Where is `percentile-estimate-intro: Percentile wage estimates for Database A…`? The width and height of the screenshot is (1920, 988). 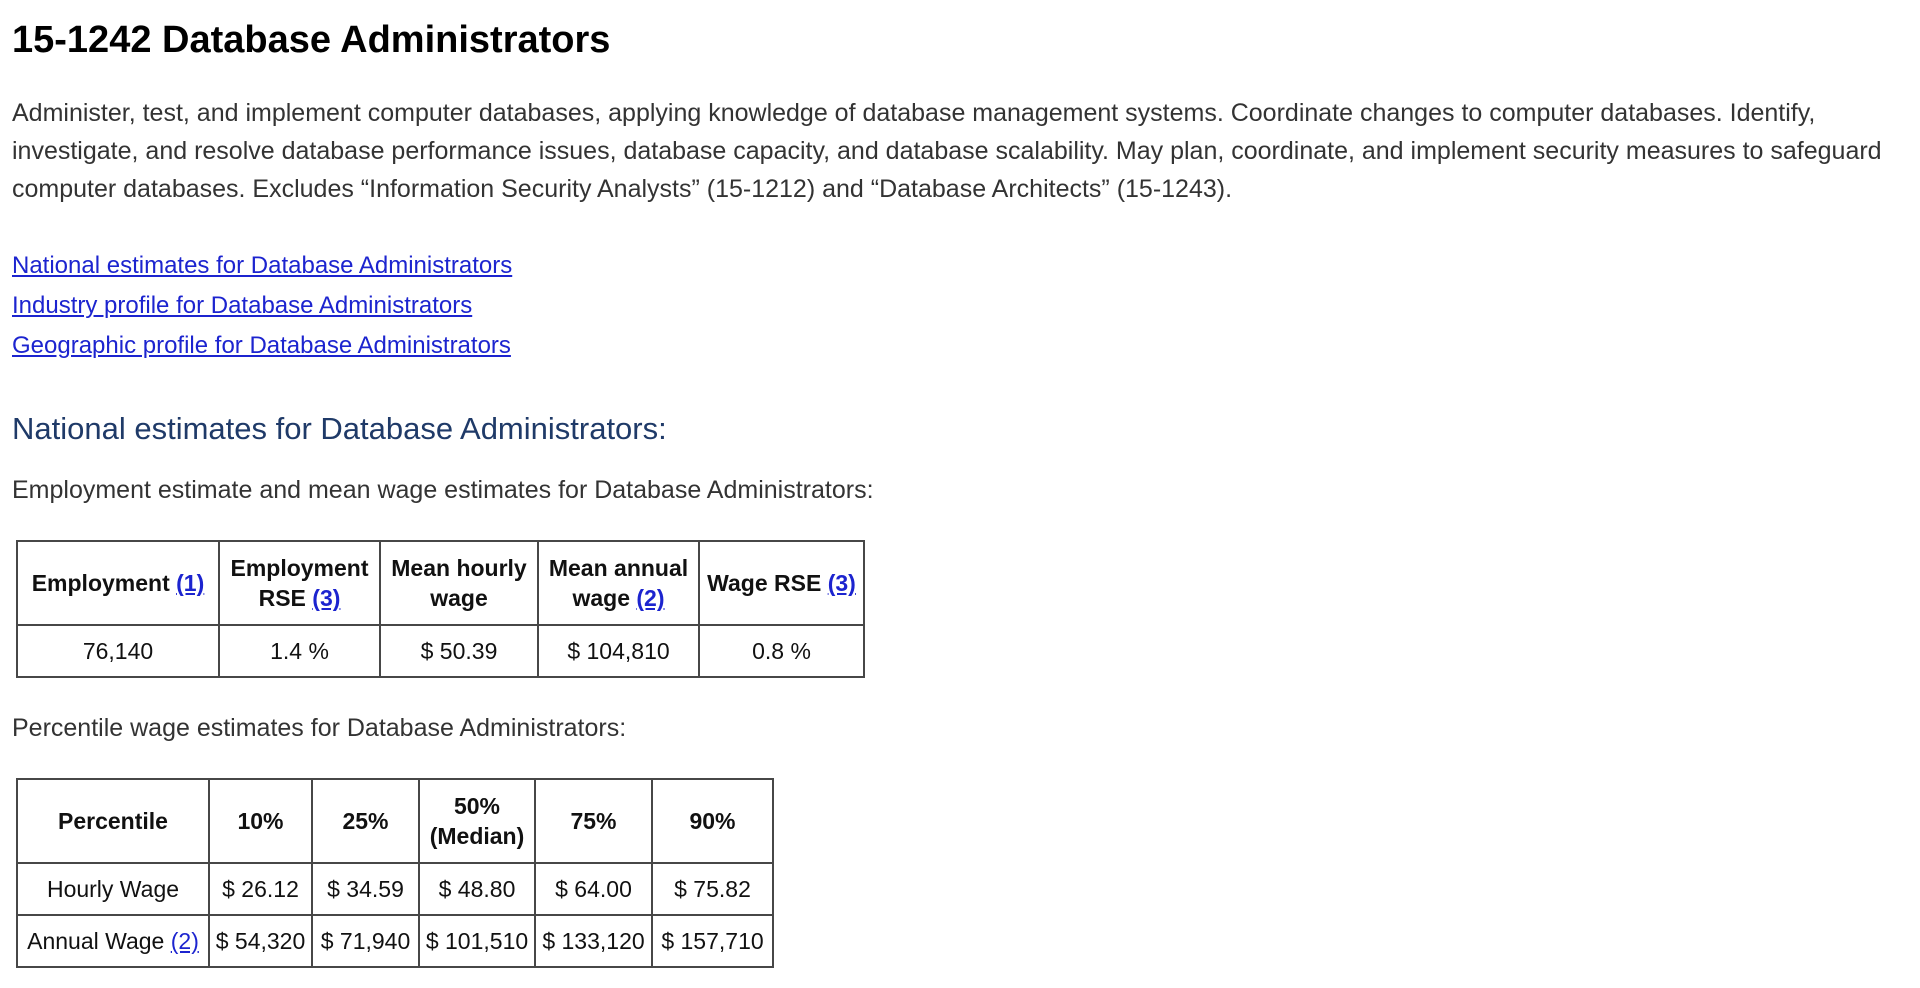
percentile-estimate-intro: Percentile wage estimates for Database A… is located at coordinates (319, 728).